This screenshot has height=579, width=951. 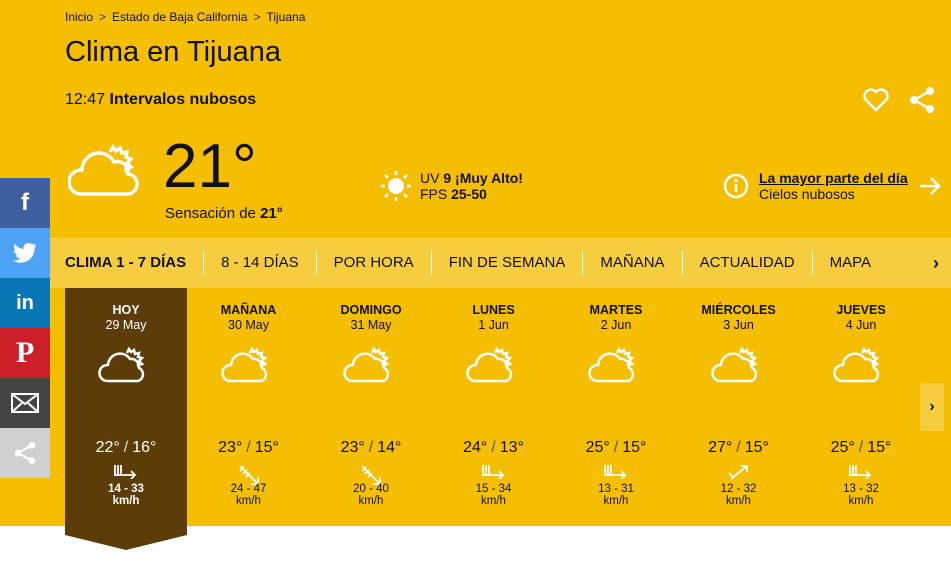 I want to click on tab-8-14-dias: 8 - 14 DÍAS, so click(x=259, y=263).